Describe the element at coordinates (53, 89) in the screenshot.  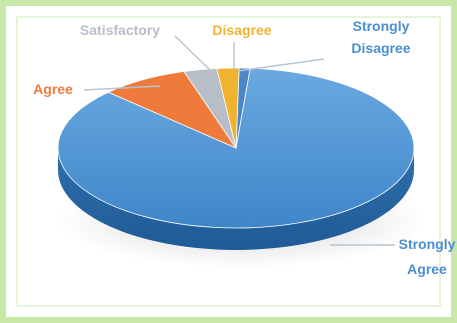
I see `label-agree: Agree` at that location.